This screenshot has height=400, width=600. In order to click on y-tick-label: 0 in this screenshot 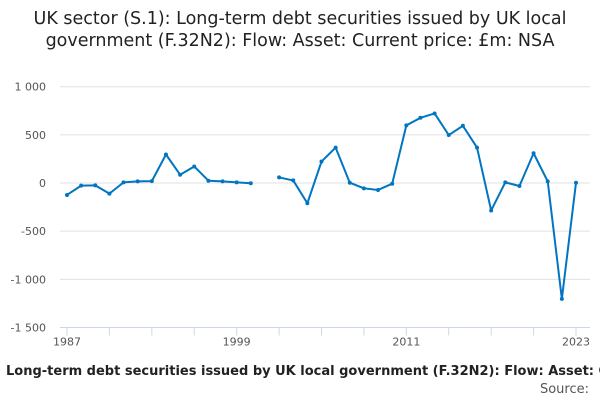, I will do `click(42, 183)`.